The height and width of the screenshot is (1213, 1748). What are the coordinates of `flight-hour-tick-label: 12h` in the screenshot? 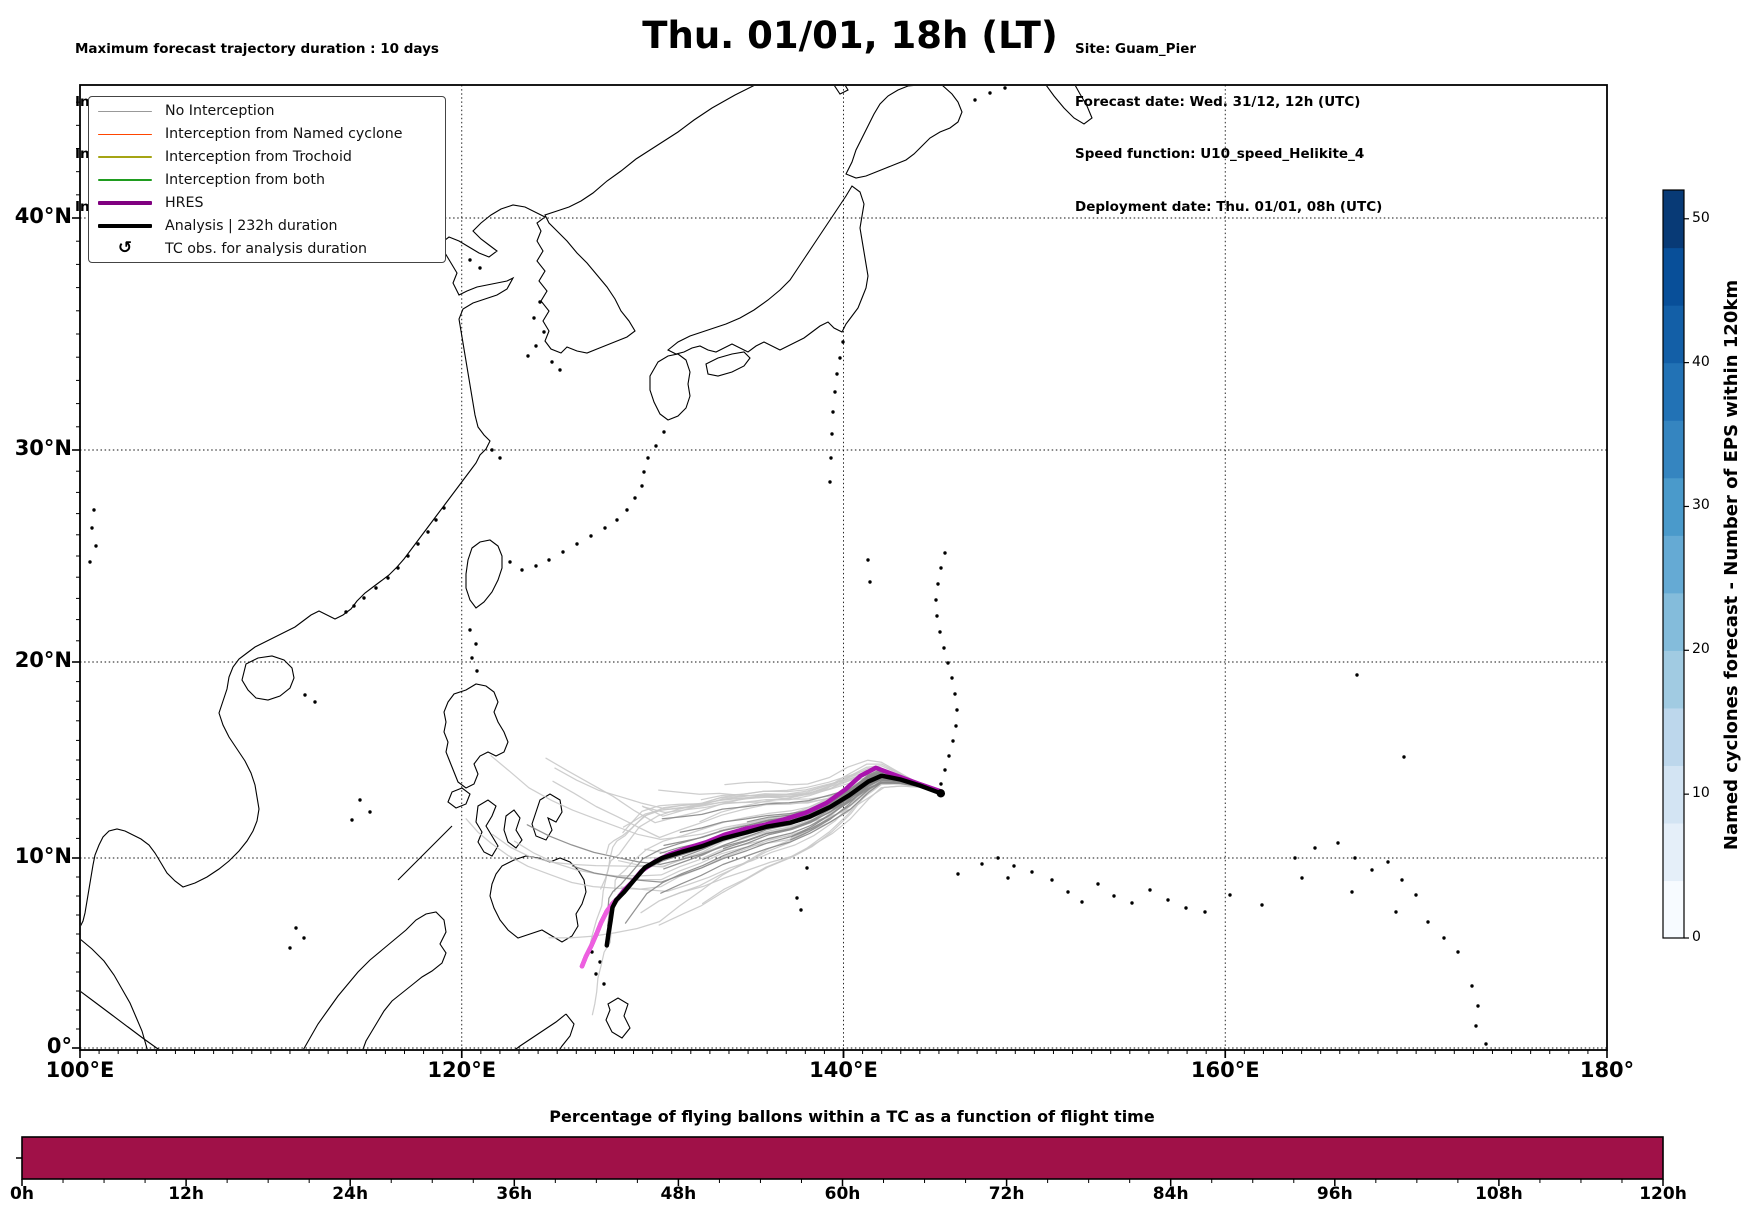 It's located at (186, 1194).